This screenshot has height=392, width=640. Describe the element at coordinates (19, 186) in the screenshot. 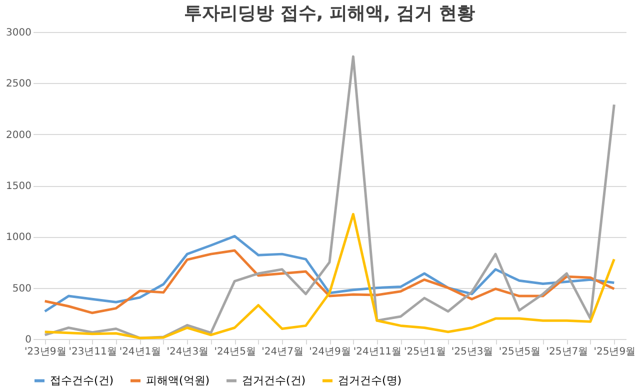

I see `y-tick-label: 1500` at that location.